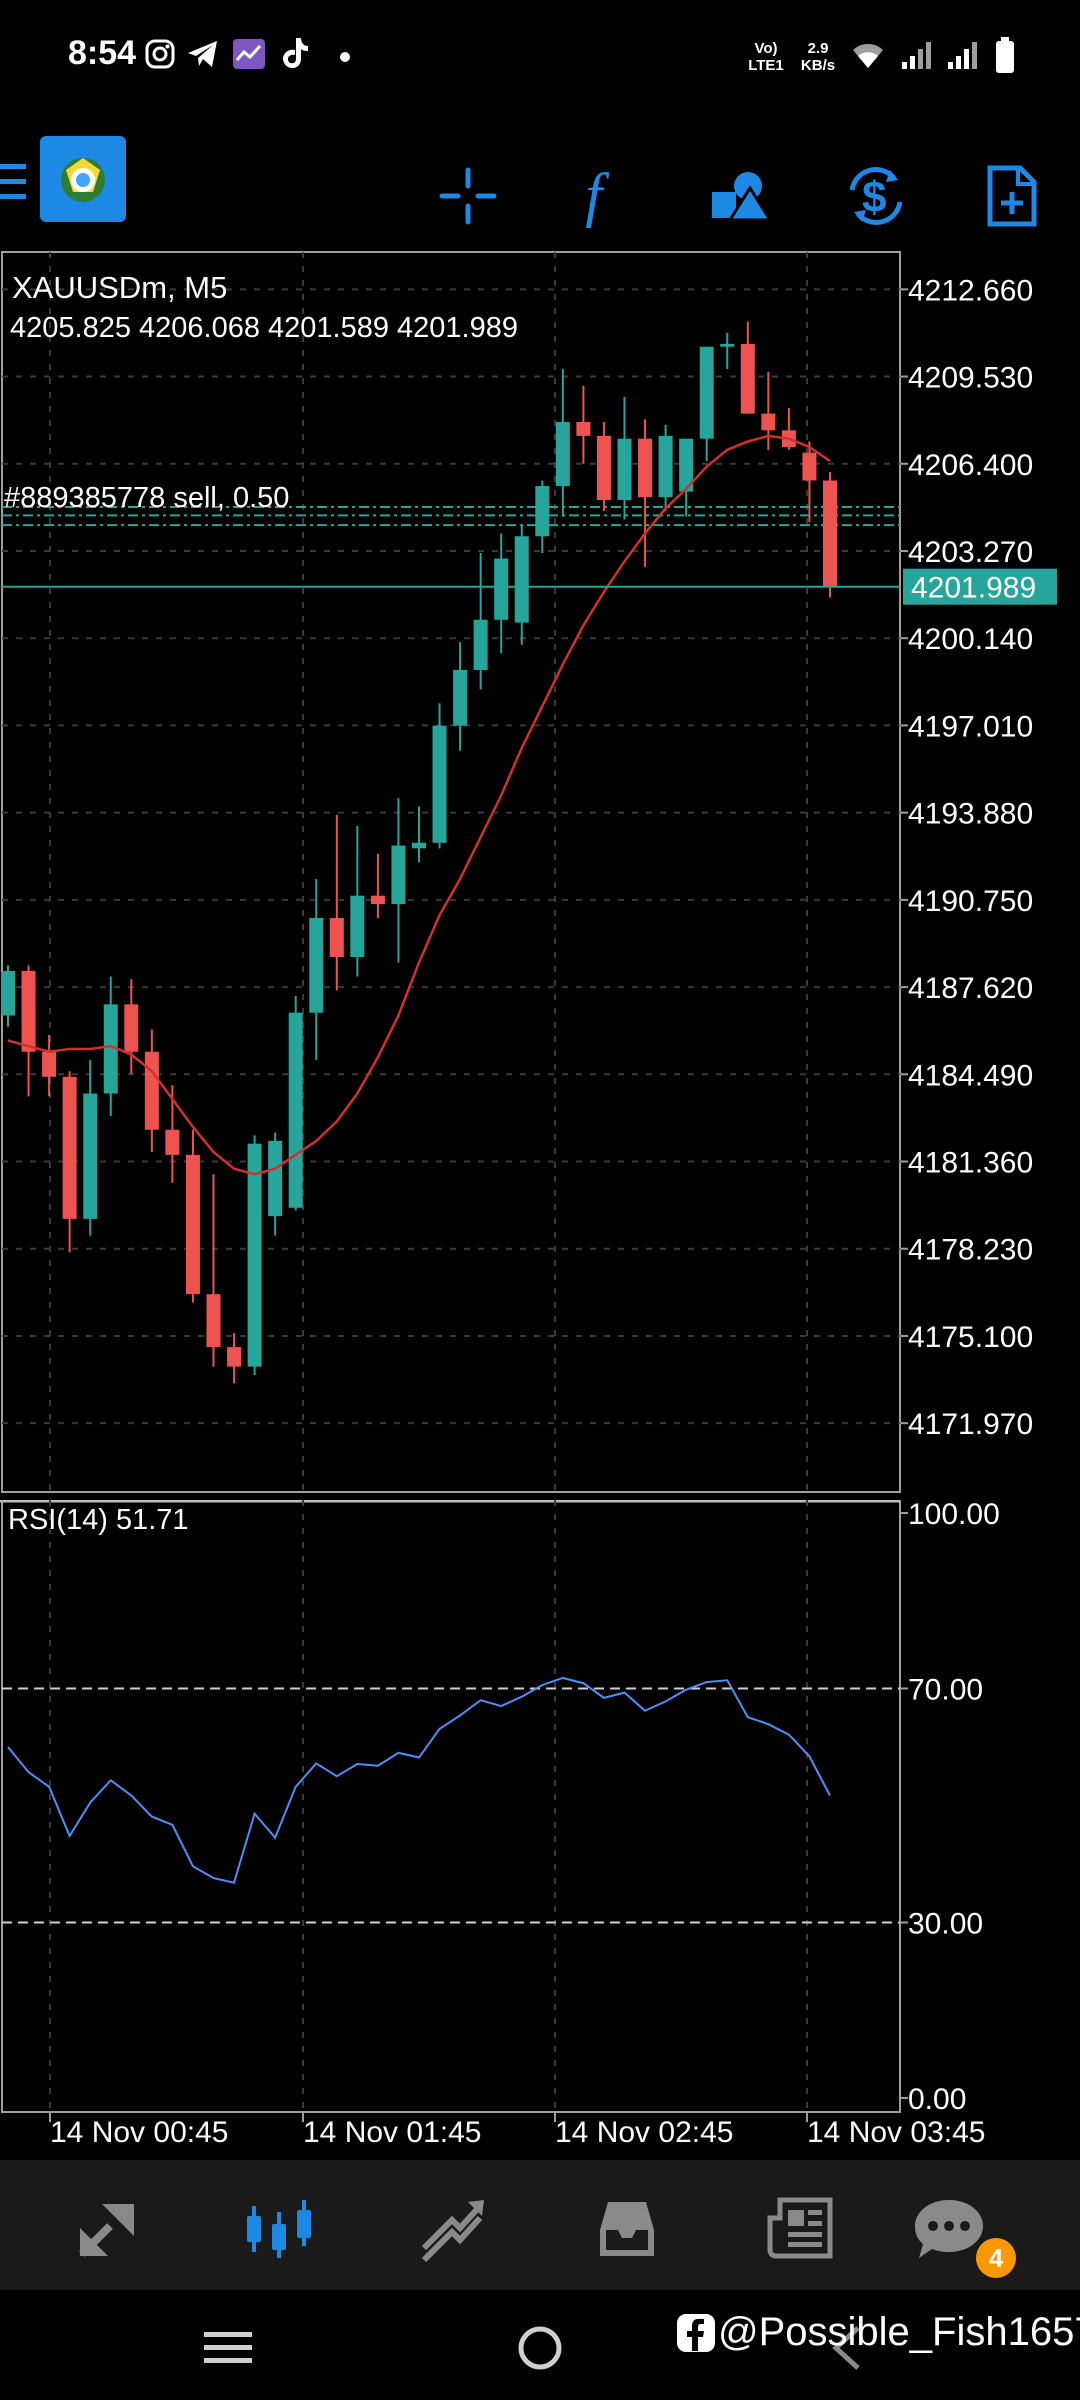 This screenshot has height=2400, width=1080. I want to click on home-icon, so click(540, 2350).